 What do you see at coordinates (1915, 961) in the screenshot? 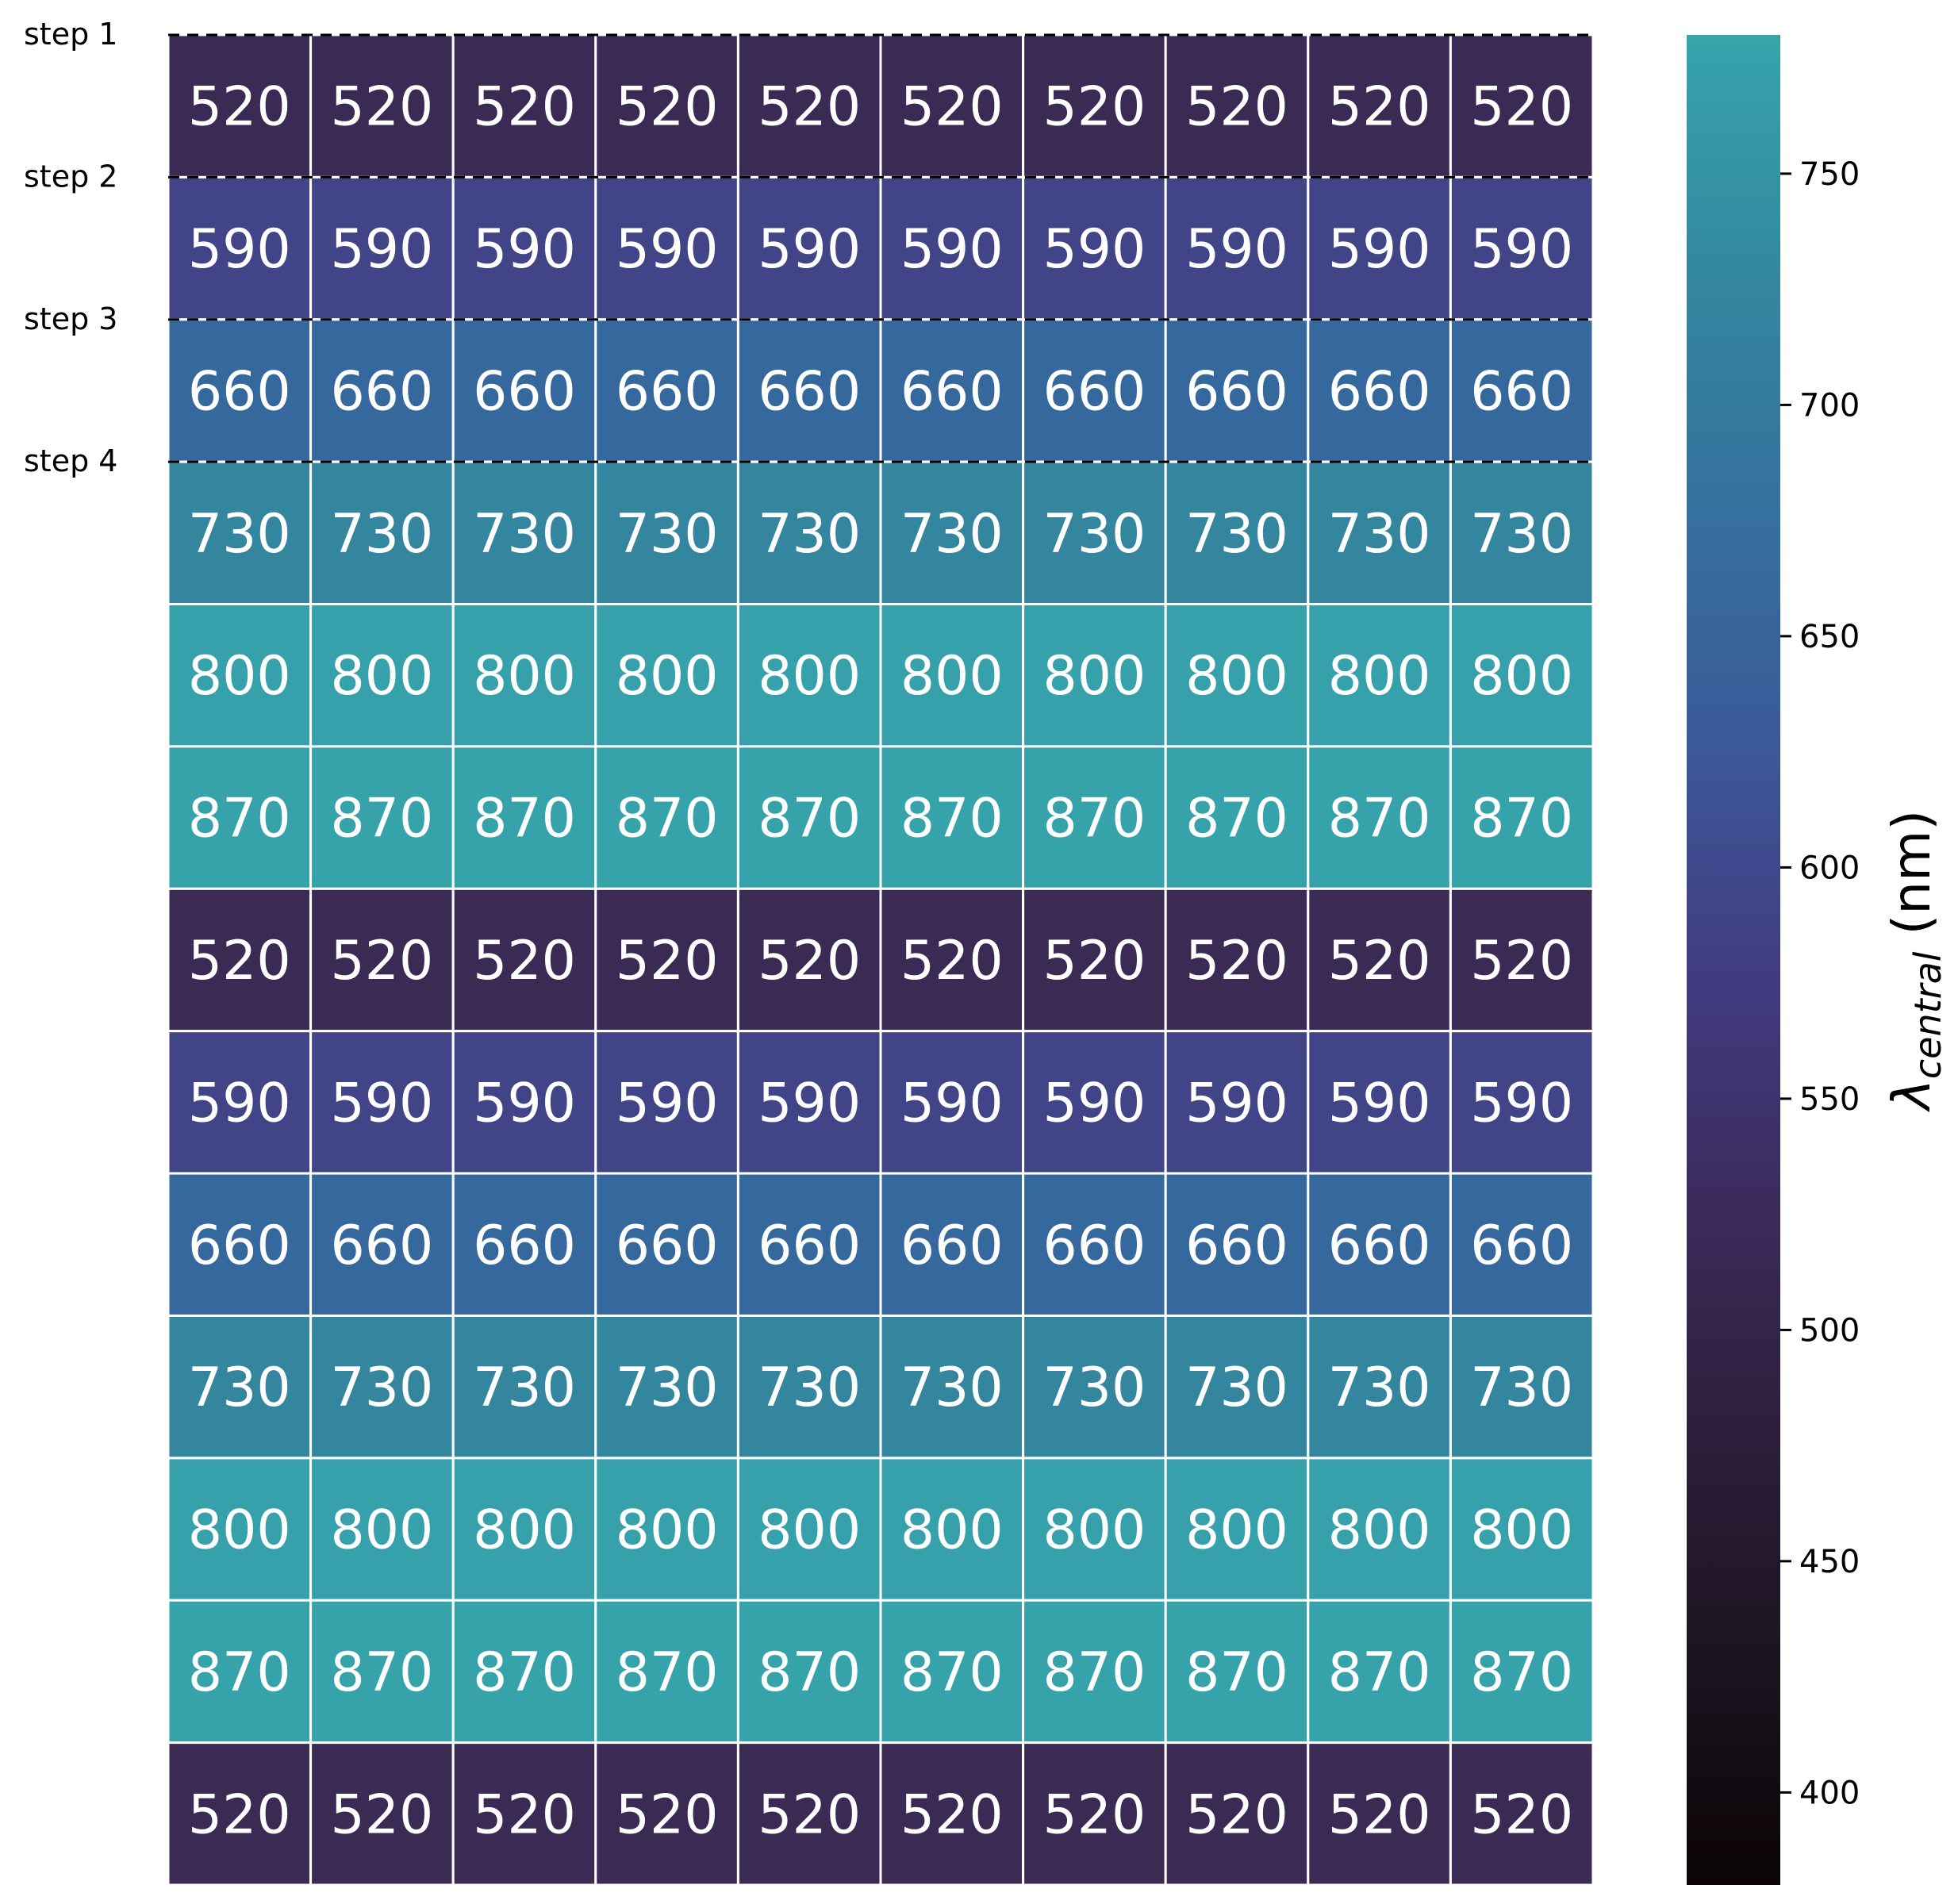
I see `colorbar-label: λcentral (nm)` at bounding box center [1915, 961].